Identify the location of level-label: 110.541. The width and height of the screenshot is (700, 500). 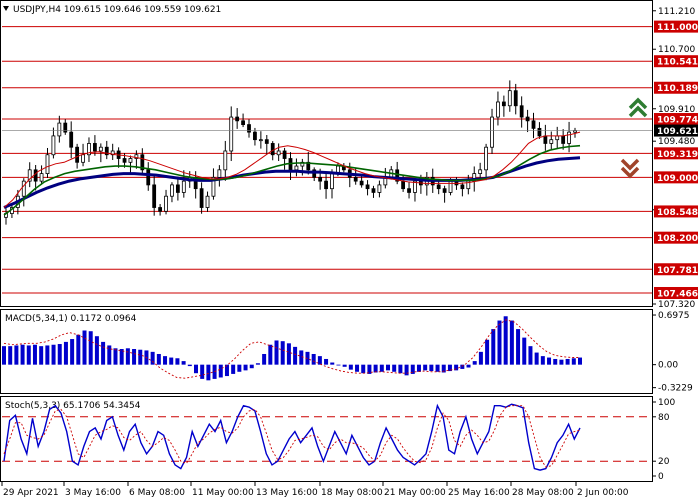
(677, 63).